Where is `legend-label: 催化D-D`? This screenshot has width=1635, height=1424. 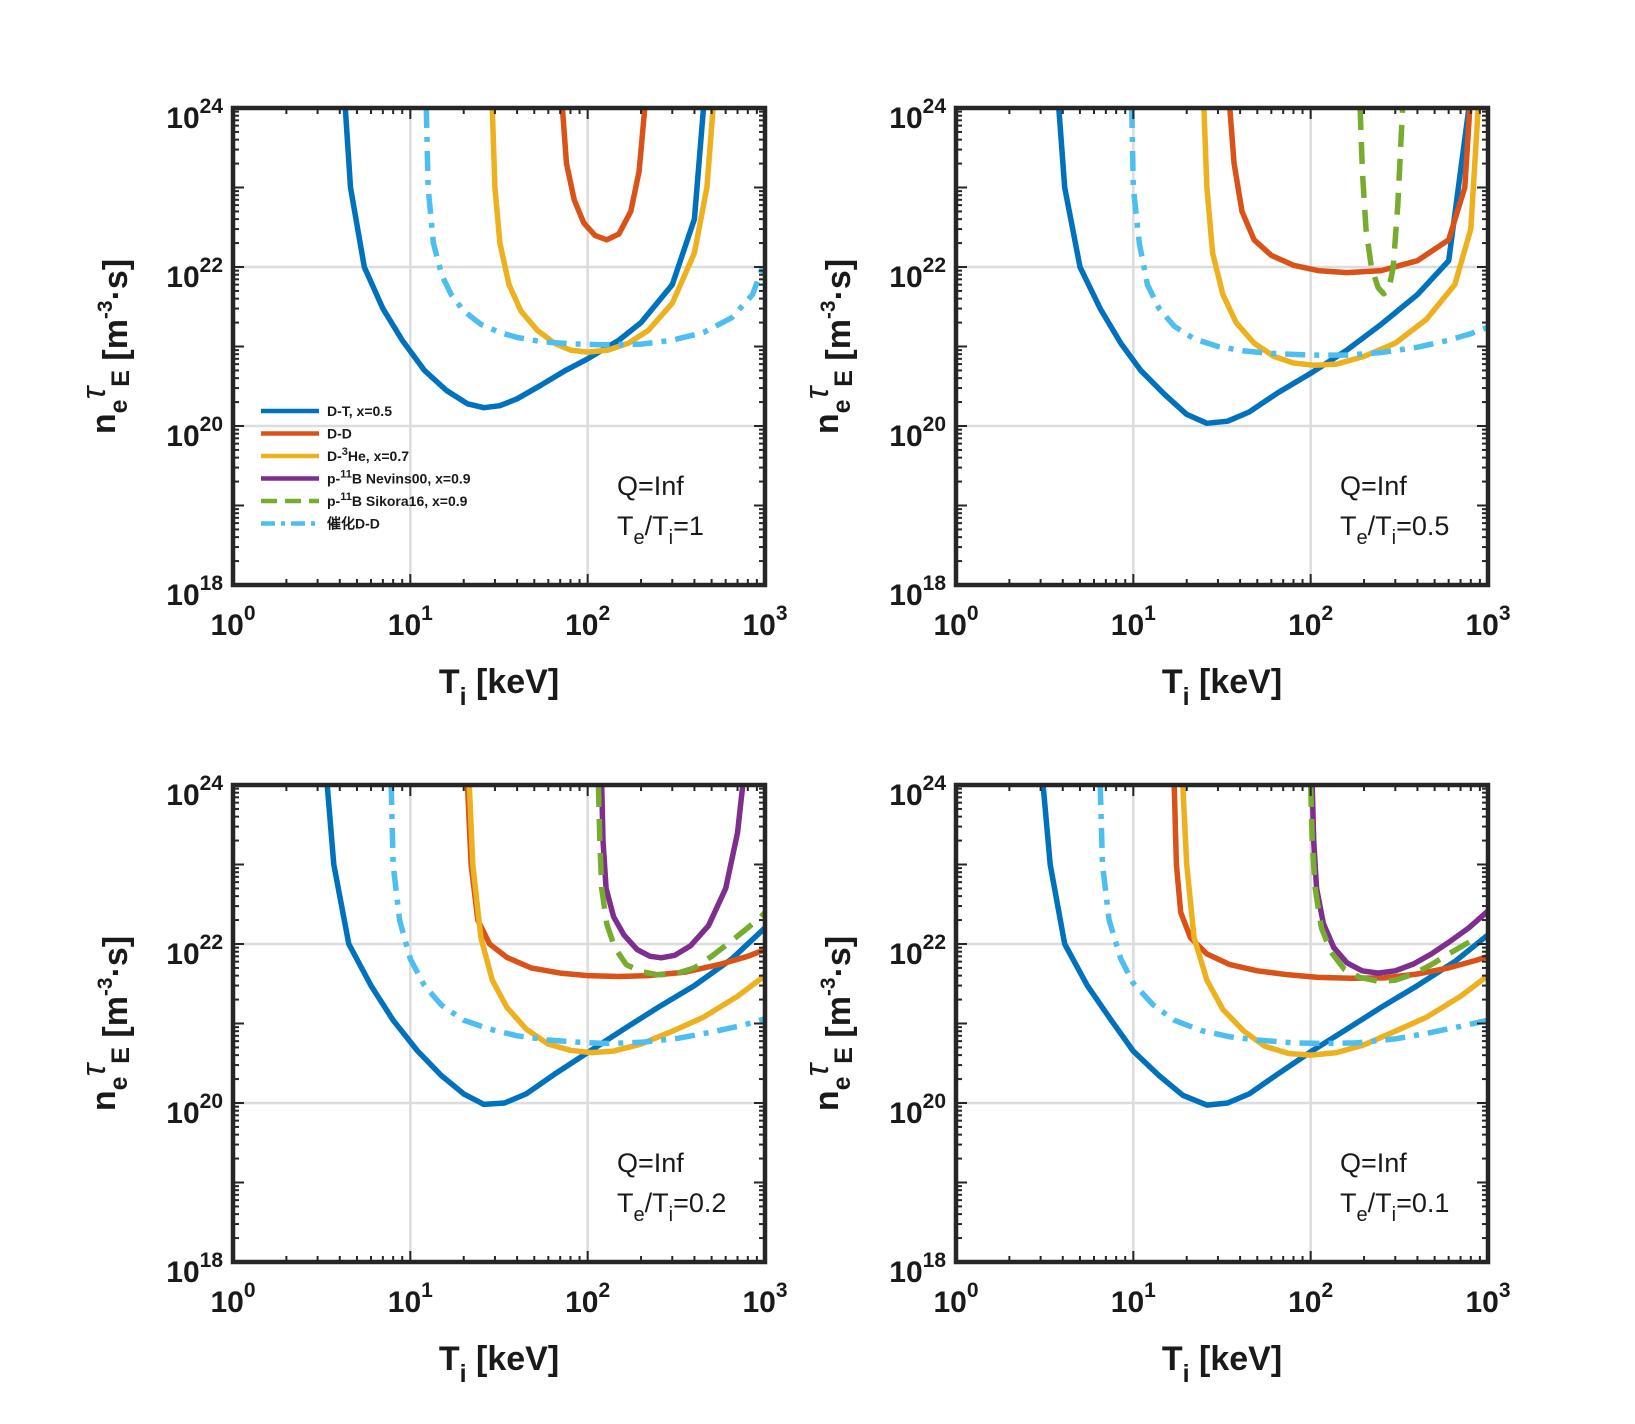 legend-label: 催化D-D is located at coordinates (353, 524).